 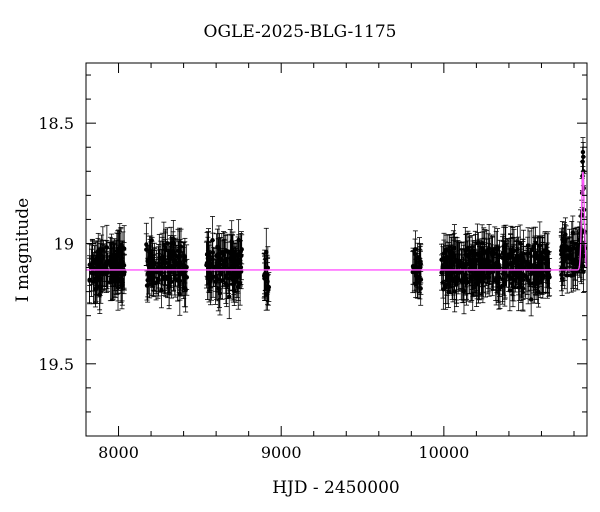 What do you see at coordinates (300, 32) in the screenshot?
I see `chart-title: OGLE-2025-BLG-1175` at bounding box center [300, 32].